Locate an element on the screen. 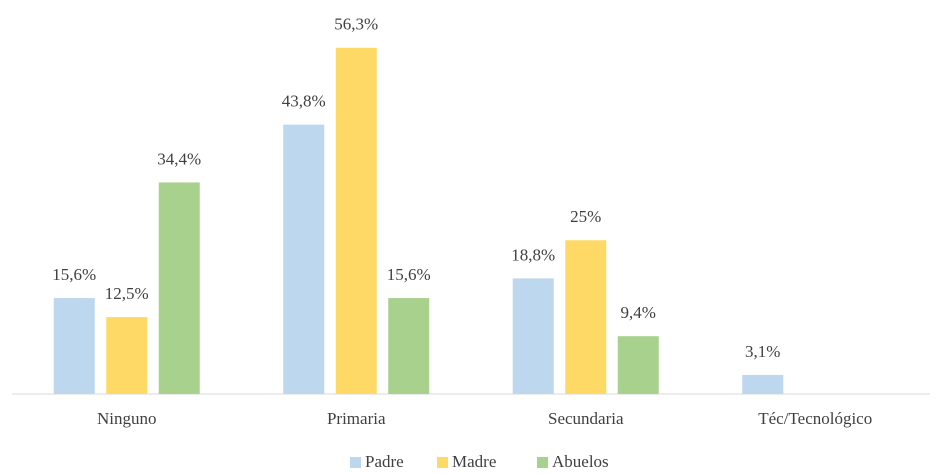 The width and height of the screenshot is (941, 474). x-tick-label: Primaria is located at coordinates (356, 418).